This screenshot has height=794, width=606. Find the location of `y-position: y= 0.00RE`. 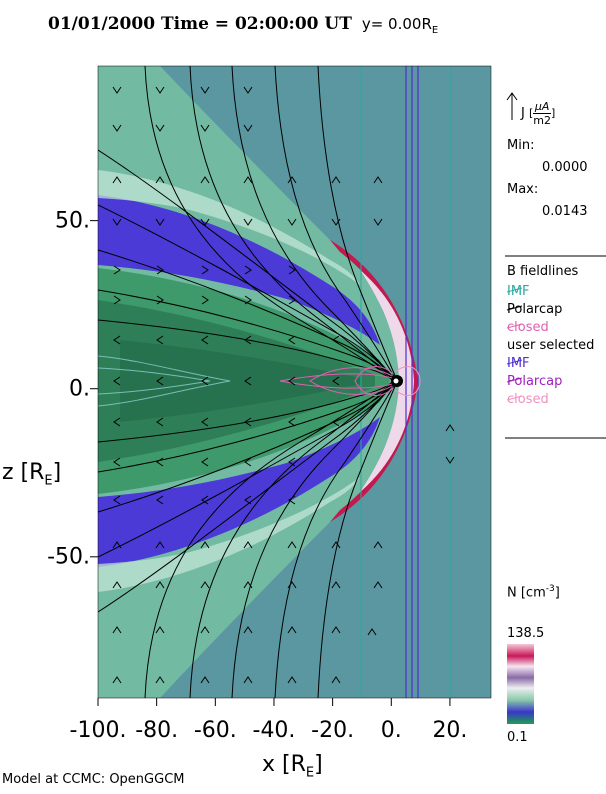

y-position: y= 0.00RE is located at coordinates (400, 25).